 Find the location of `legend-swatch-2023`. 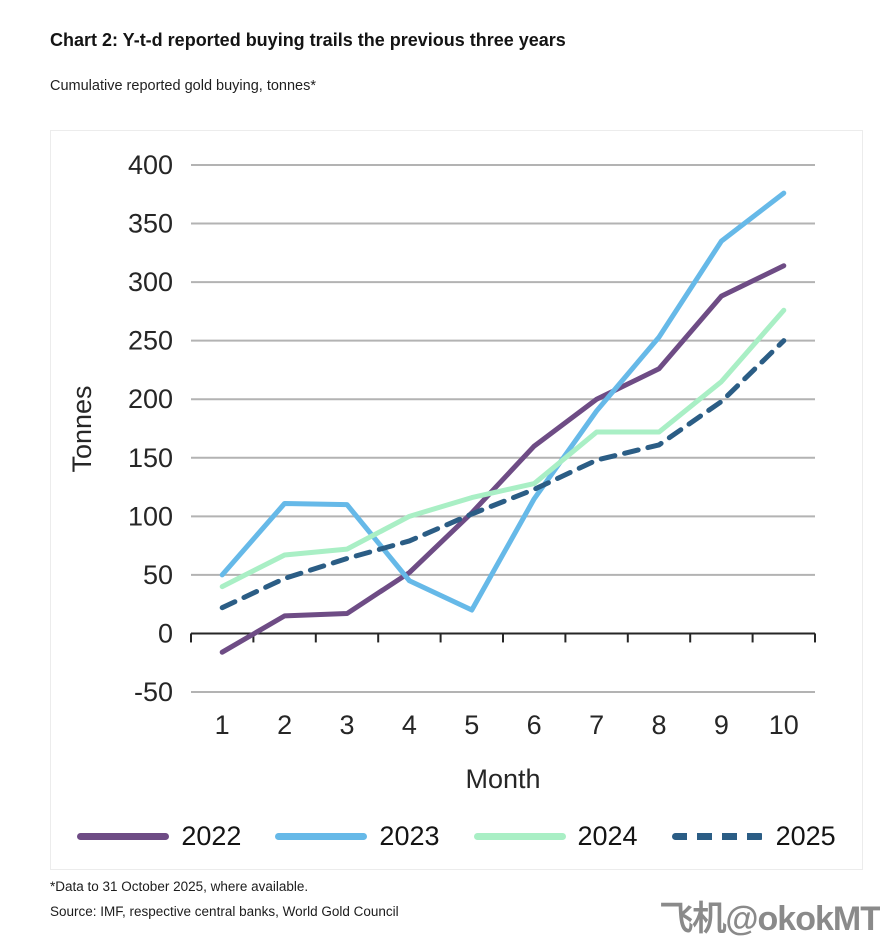

legend-swatch-2023 is located at coordinates (321, 836).